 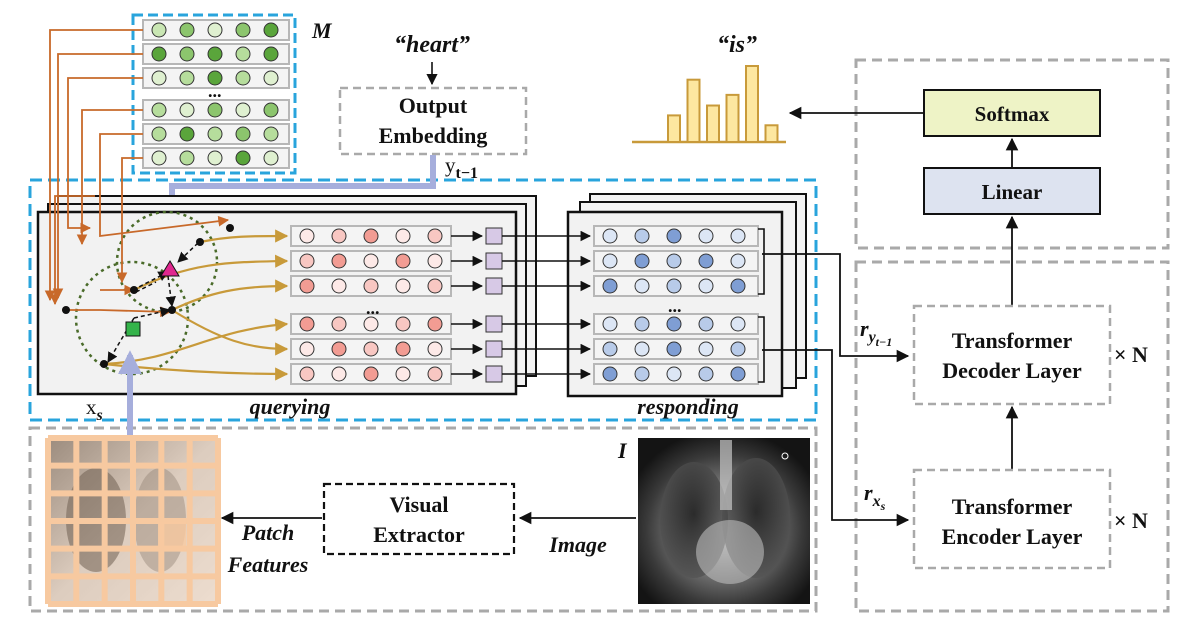 I want to click on decoder-line1: Transformer, so click(x=1012, y=340).